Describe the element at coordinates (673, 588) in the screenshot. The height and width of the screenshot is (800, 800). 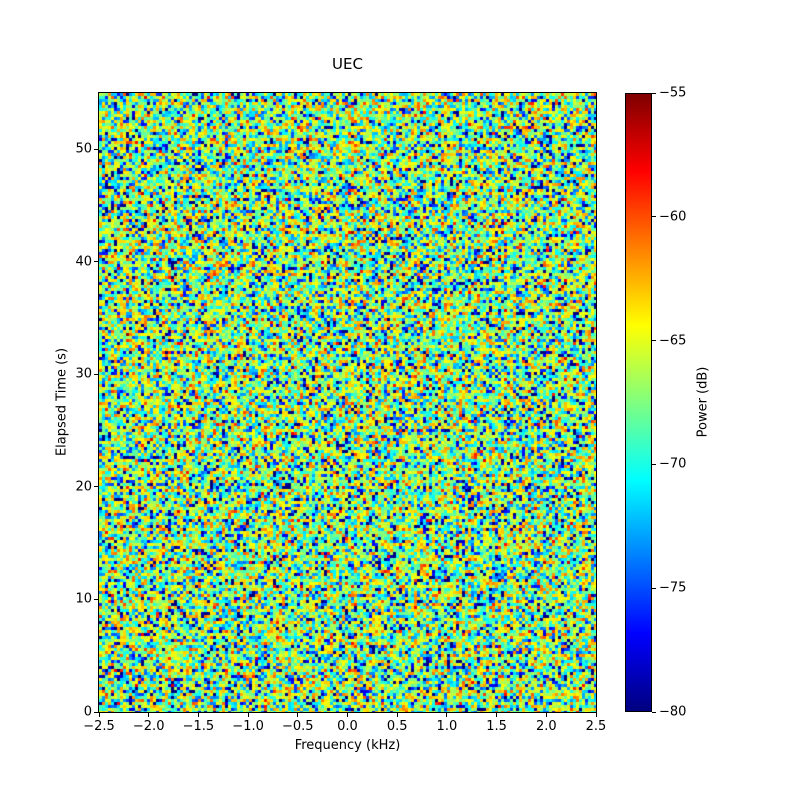
I see `colorbar-tick-label: −75` at that location.